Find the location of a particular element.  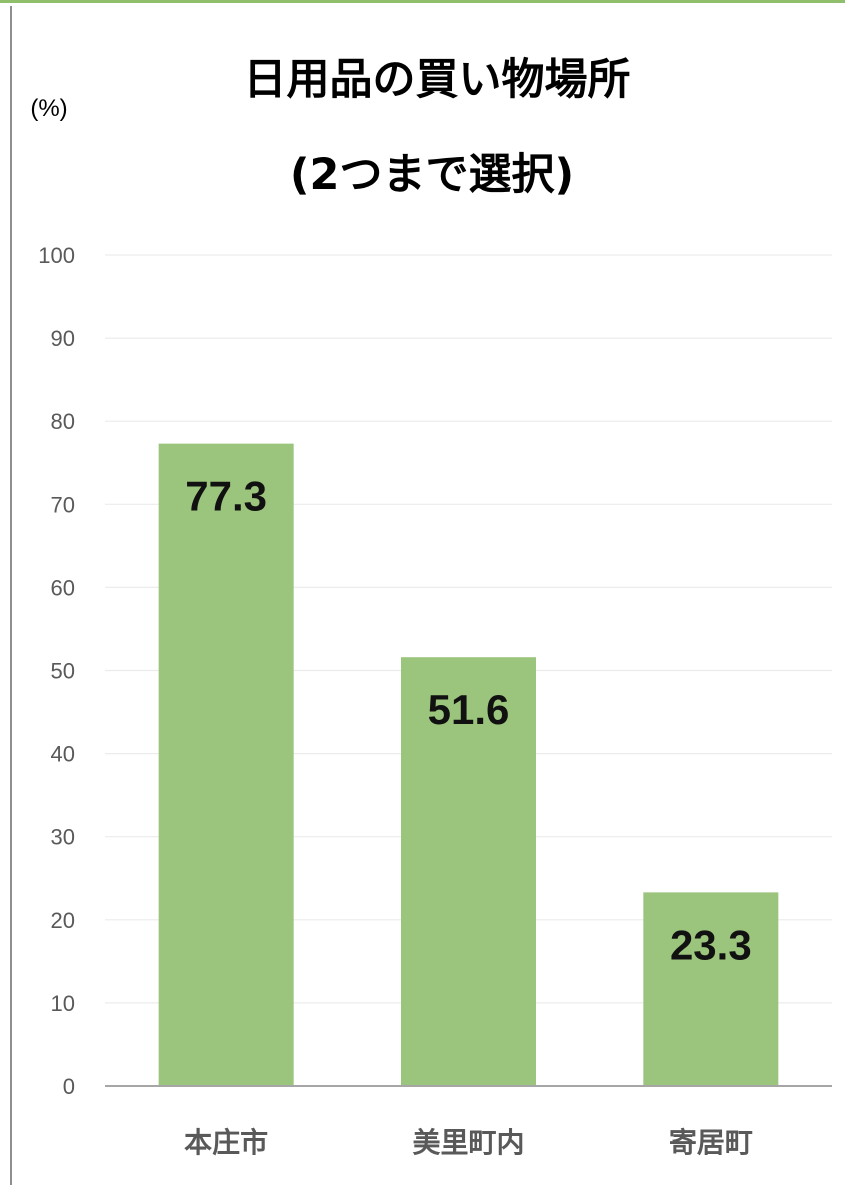

y-tick-label: 40 is located at coordinates (63, 754).